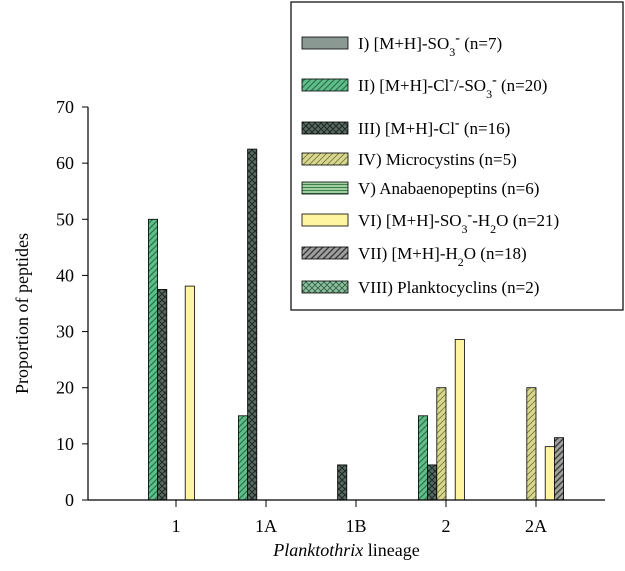 Image resolution: width=625 pixels, height=571 pixels. What do you see at coordinates (448, 188) in the screenshot?
I see `legend-label-5: V) Anabaenopeptins (n=6)` at bounding box center [448, 188].